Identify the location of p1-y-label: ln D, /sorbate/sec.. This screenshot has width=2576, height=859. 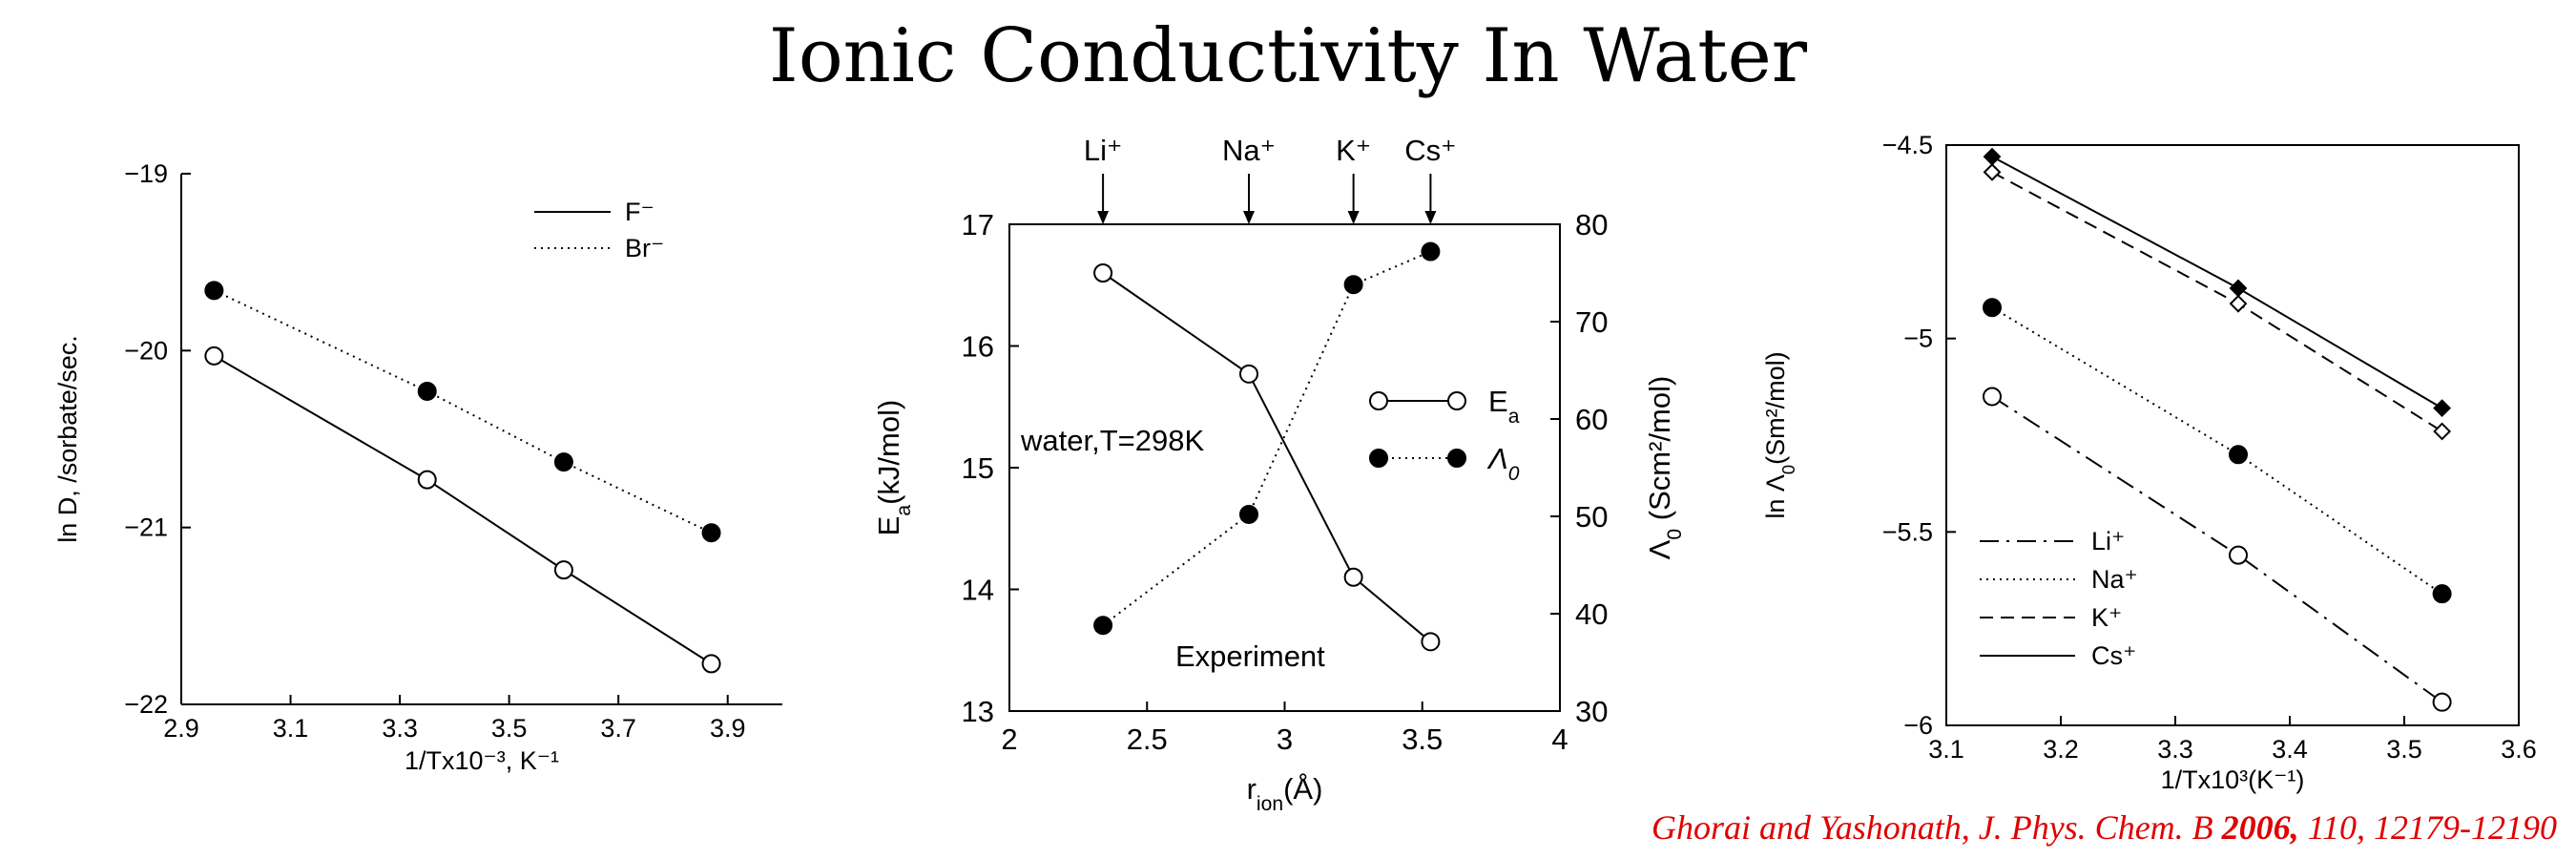
(67, 439).